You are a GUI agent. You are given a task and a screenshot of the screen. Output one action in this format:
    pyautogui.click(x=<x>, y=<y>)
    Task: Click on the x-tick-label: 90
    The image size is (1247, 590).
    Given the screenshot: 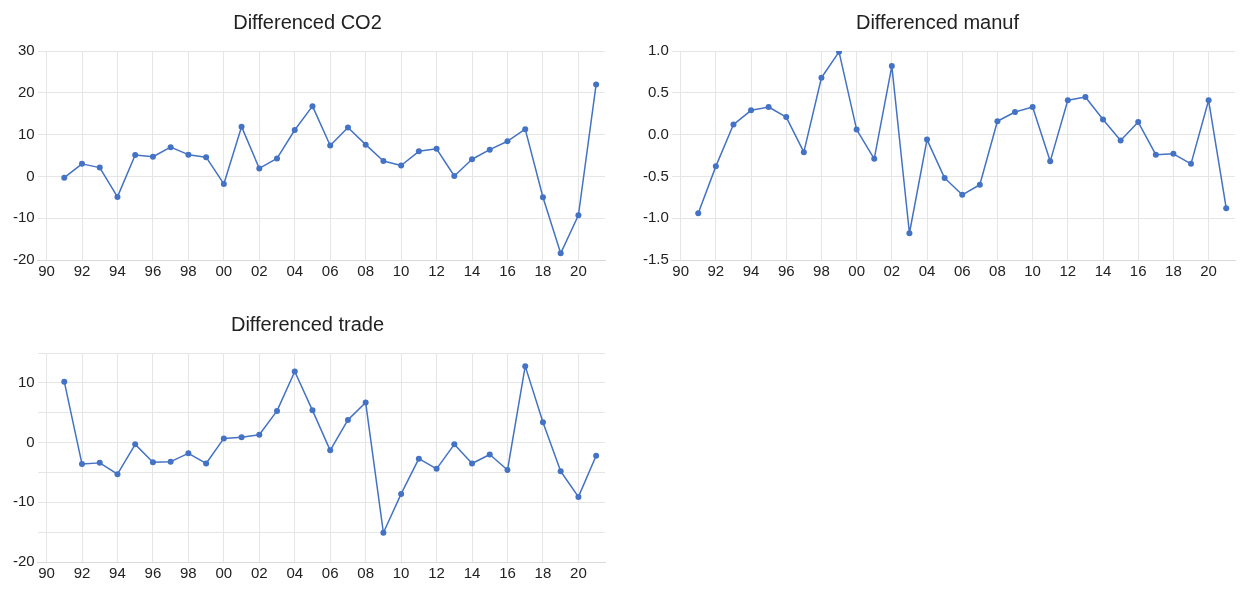 What is the action you would take?
    pyautogui.click(x=46, y=271)
    